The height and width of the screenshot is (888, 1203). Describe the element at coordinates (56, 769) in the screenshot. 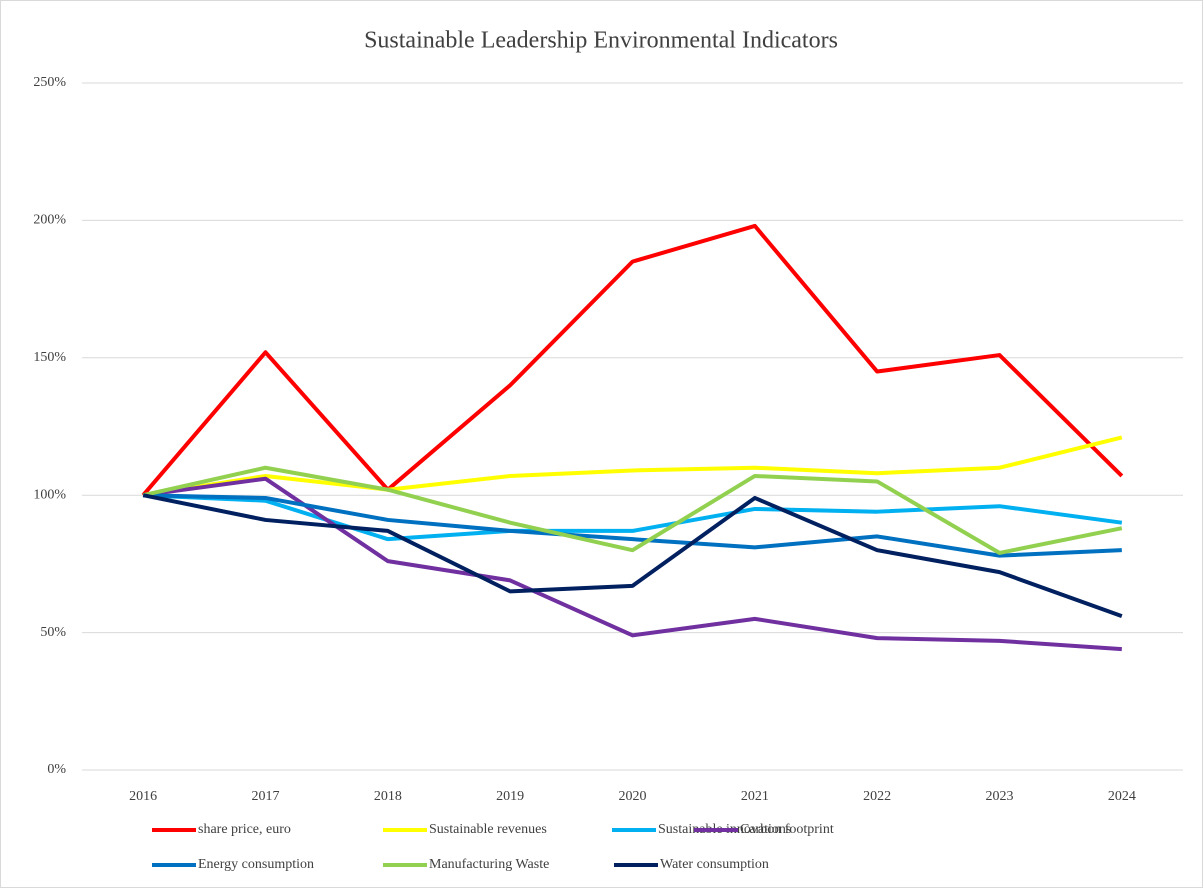

I see `y-tick-label: 0%` at that location.